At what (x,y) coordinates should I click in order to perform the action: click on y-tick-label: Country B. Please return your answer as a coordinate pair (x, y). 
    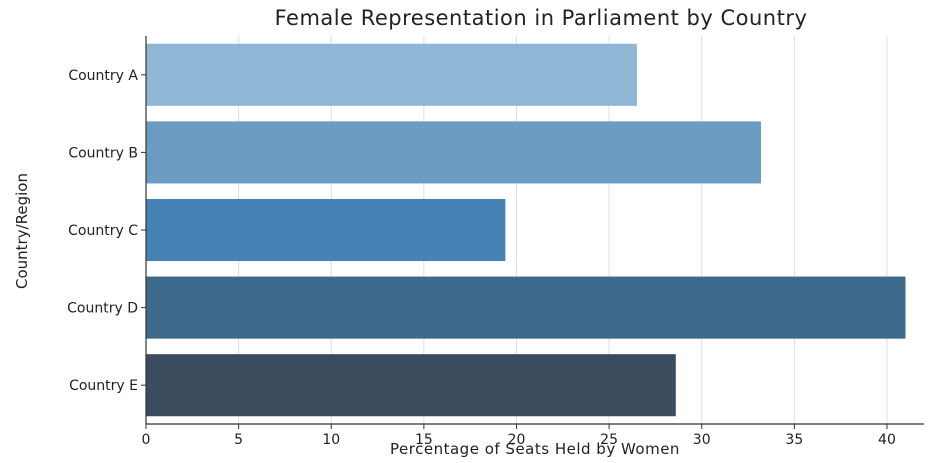
    Looking at the image, I should click on (103, 153).